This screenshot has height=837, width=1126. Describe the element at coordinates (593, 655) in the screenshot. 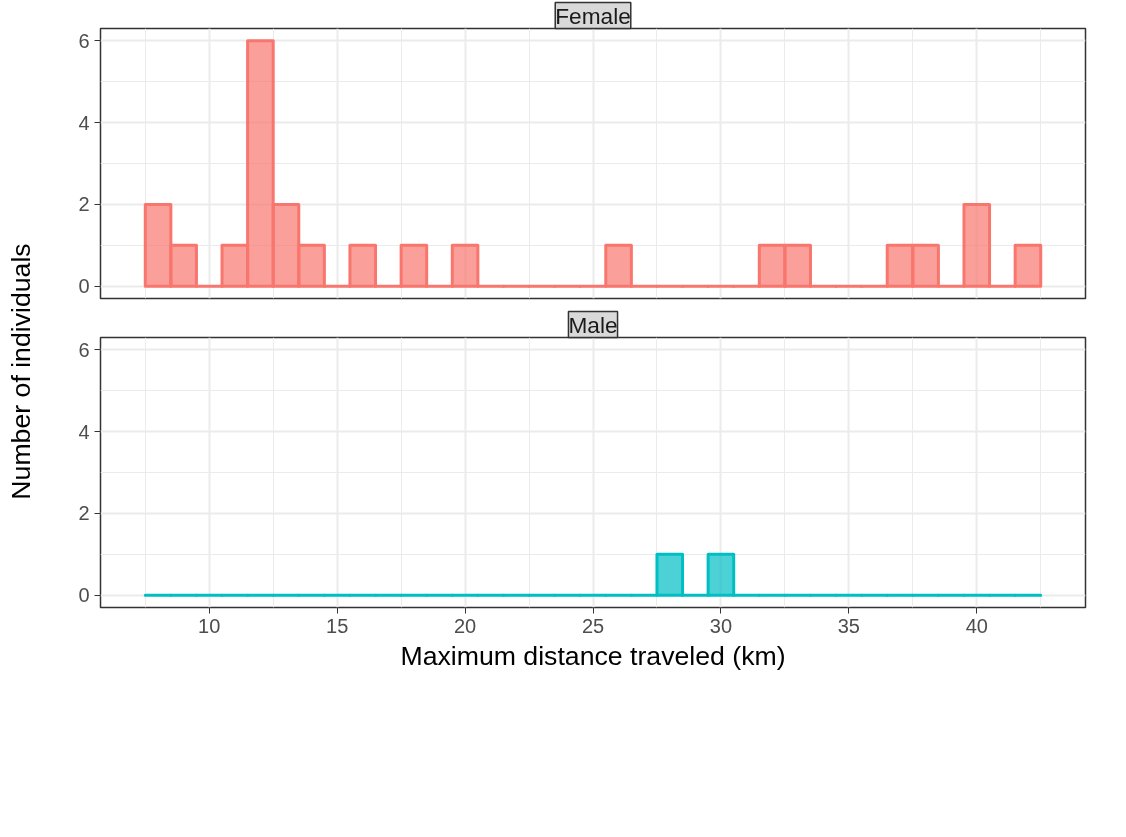

I see `x-axis-title: Maximum distance traveled (km)` at that location.